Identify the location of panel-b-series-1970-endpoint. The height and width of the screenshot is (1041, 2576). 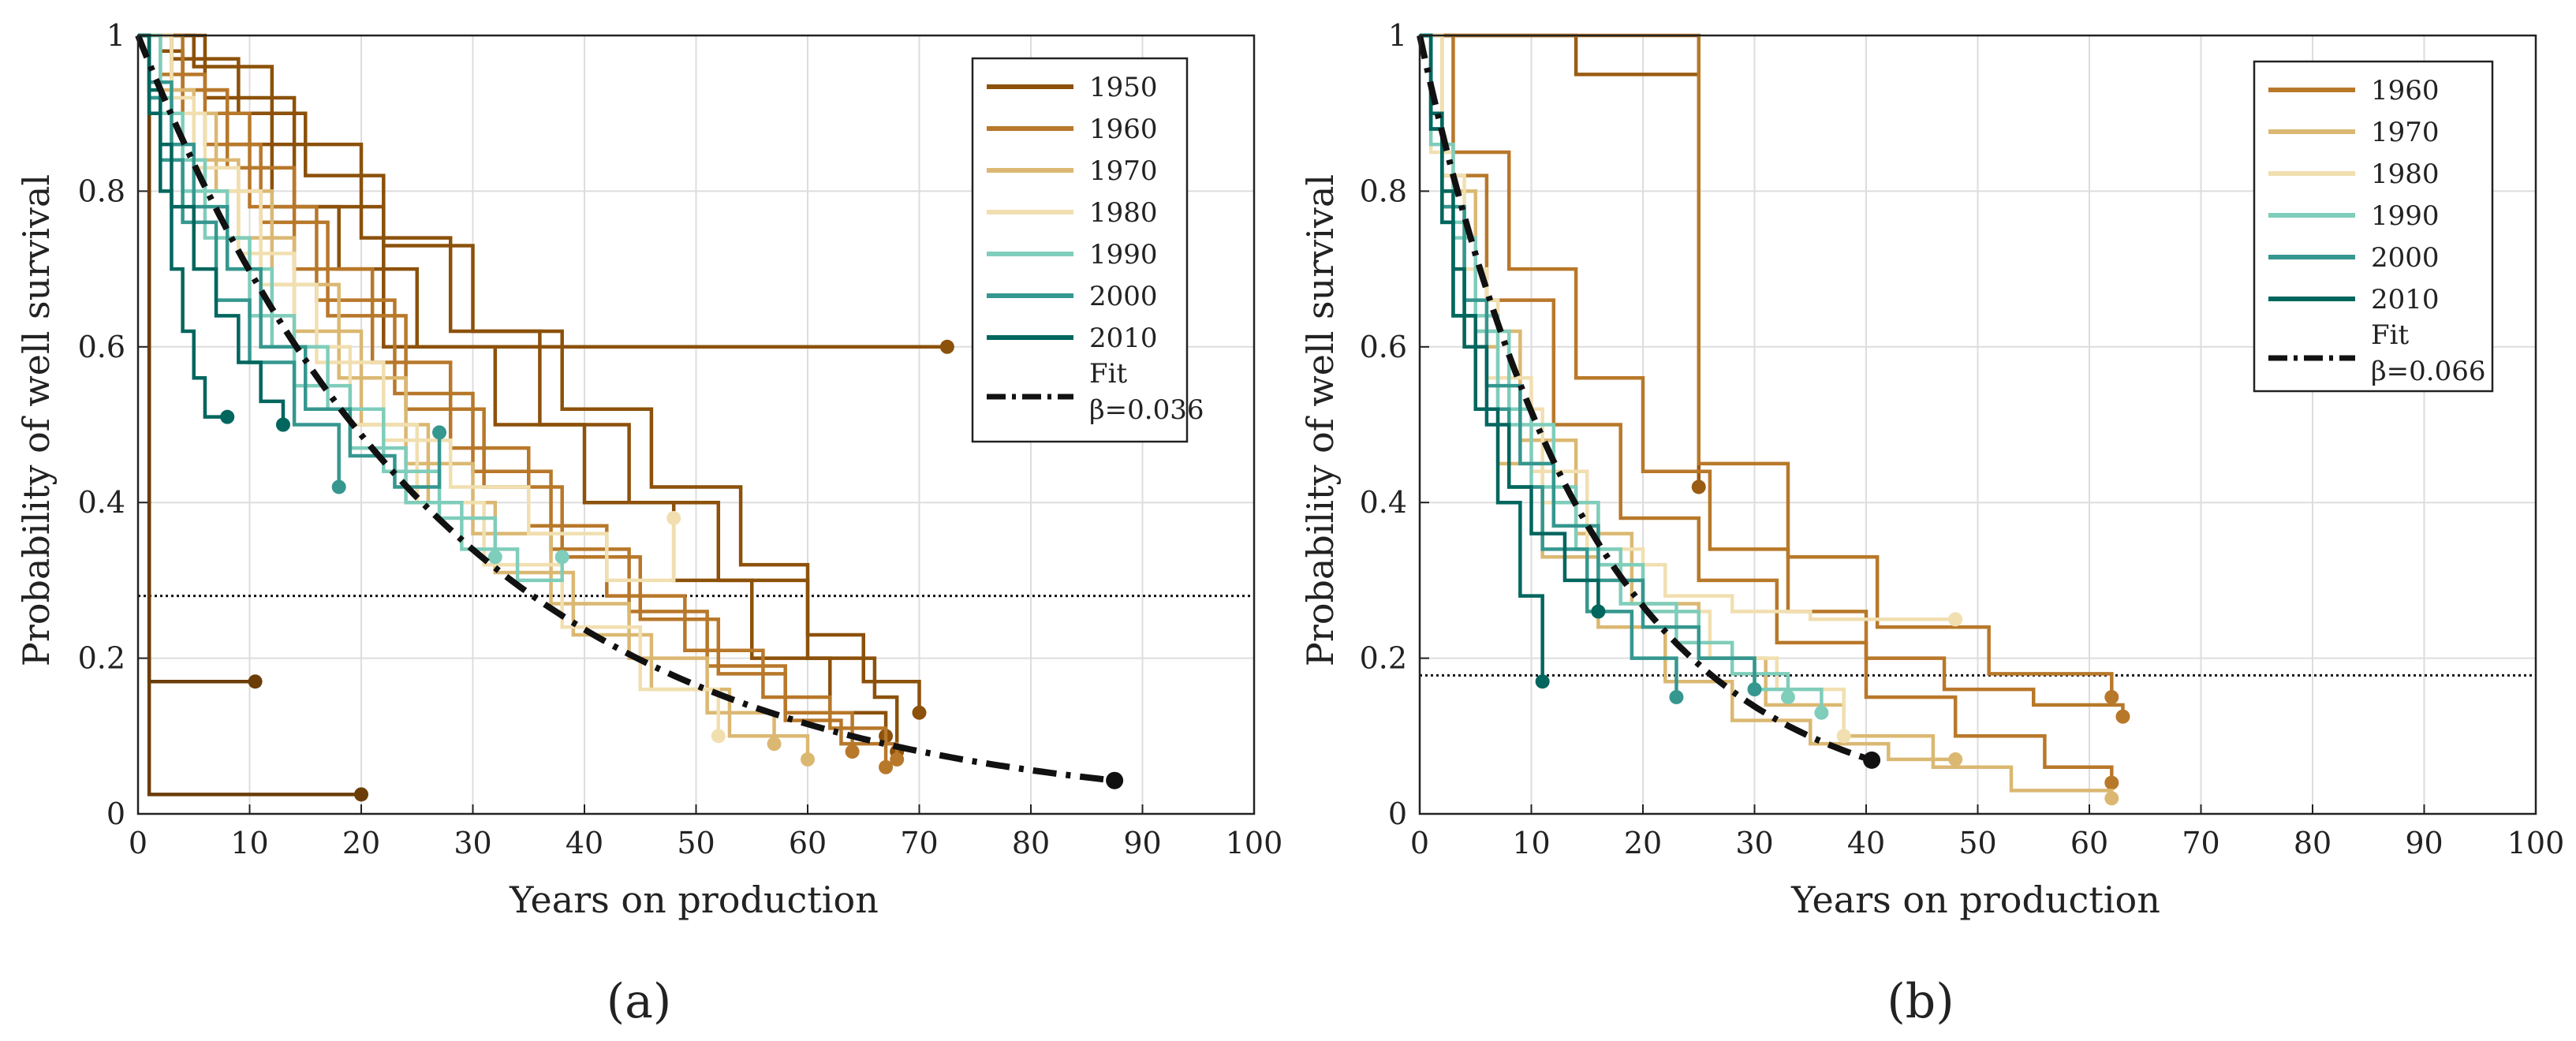
(1955, 760).